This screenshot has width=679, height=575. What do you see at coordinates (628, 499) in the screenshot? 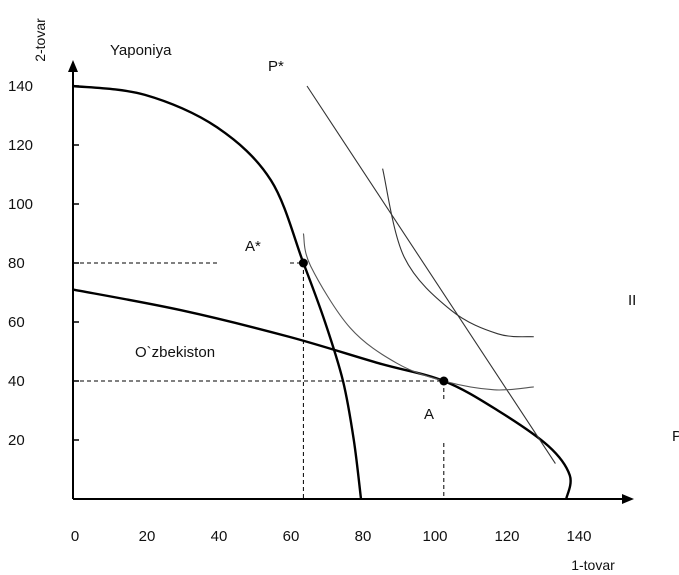
I see `x-axis-arrow` at bounding box center [628, 499].